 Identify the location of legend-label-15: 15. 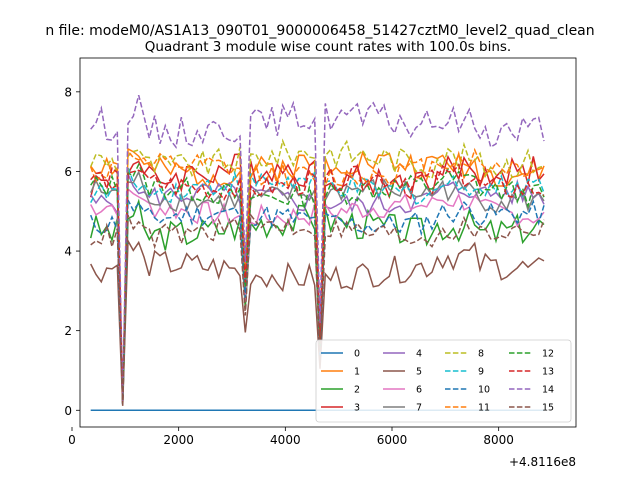
(548, 408).